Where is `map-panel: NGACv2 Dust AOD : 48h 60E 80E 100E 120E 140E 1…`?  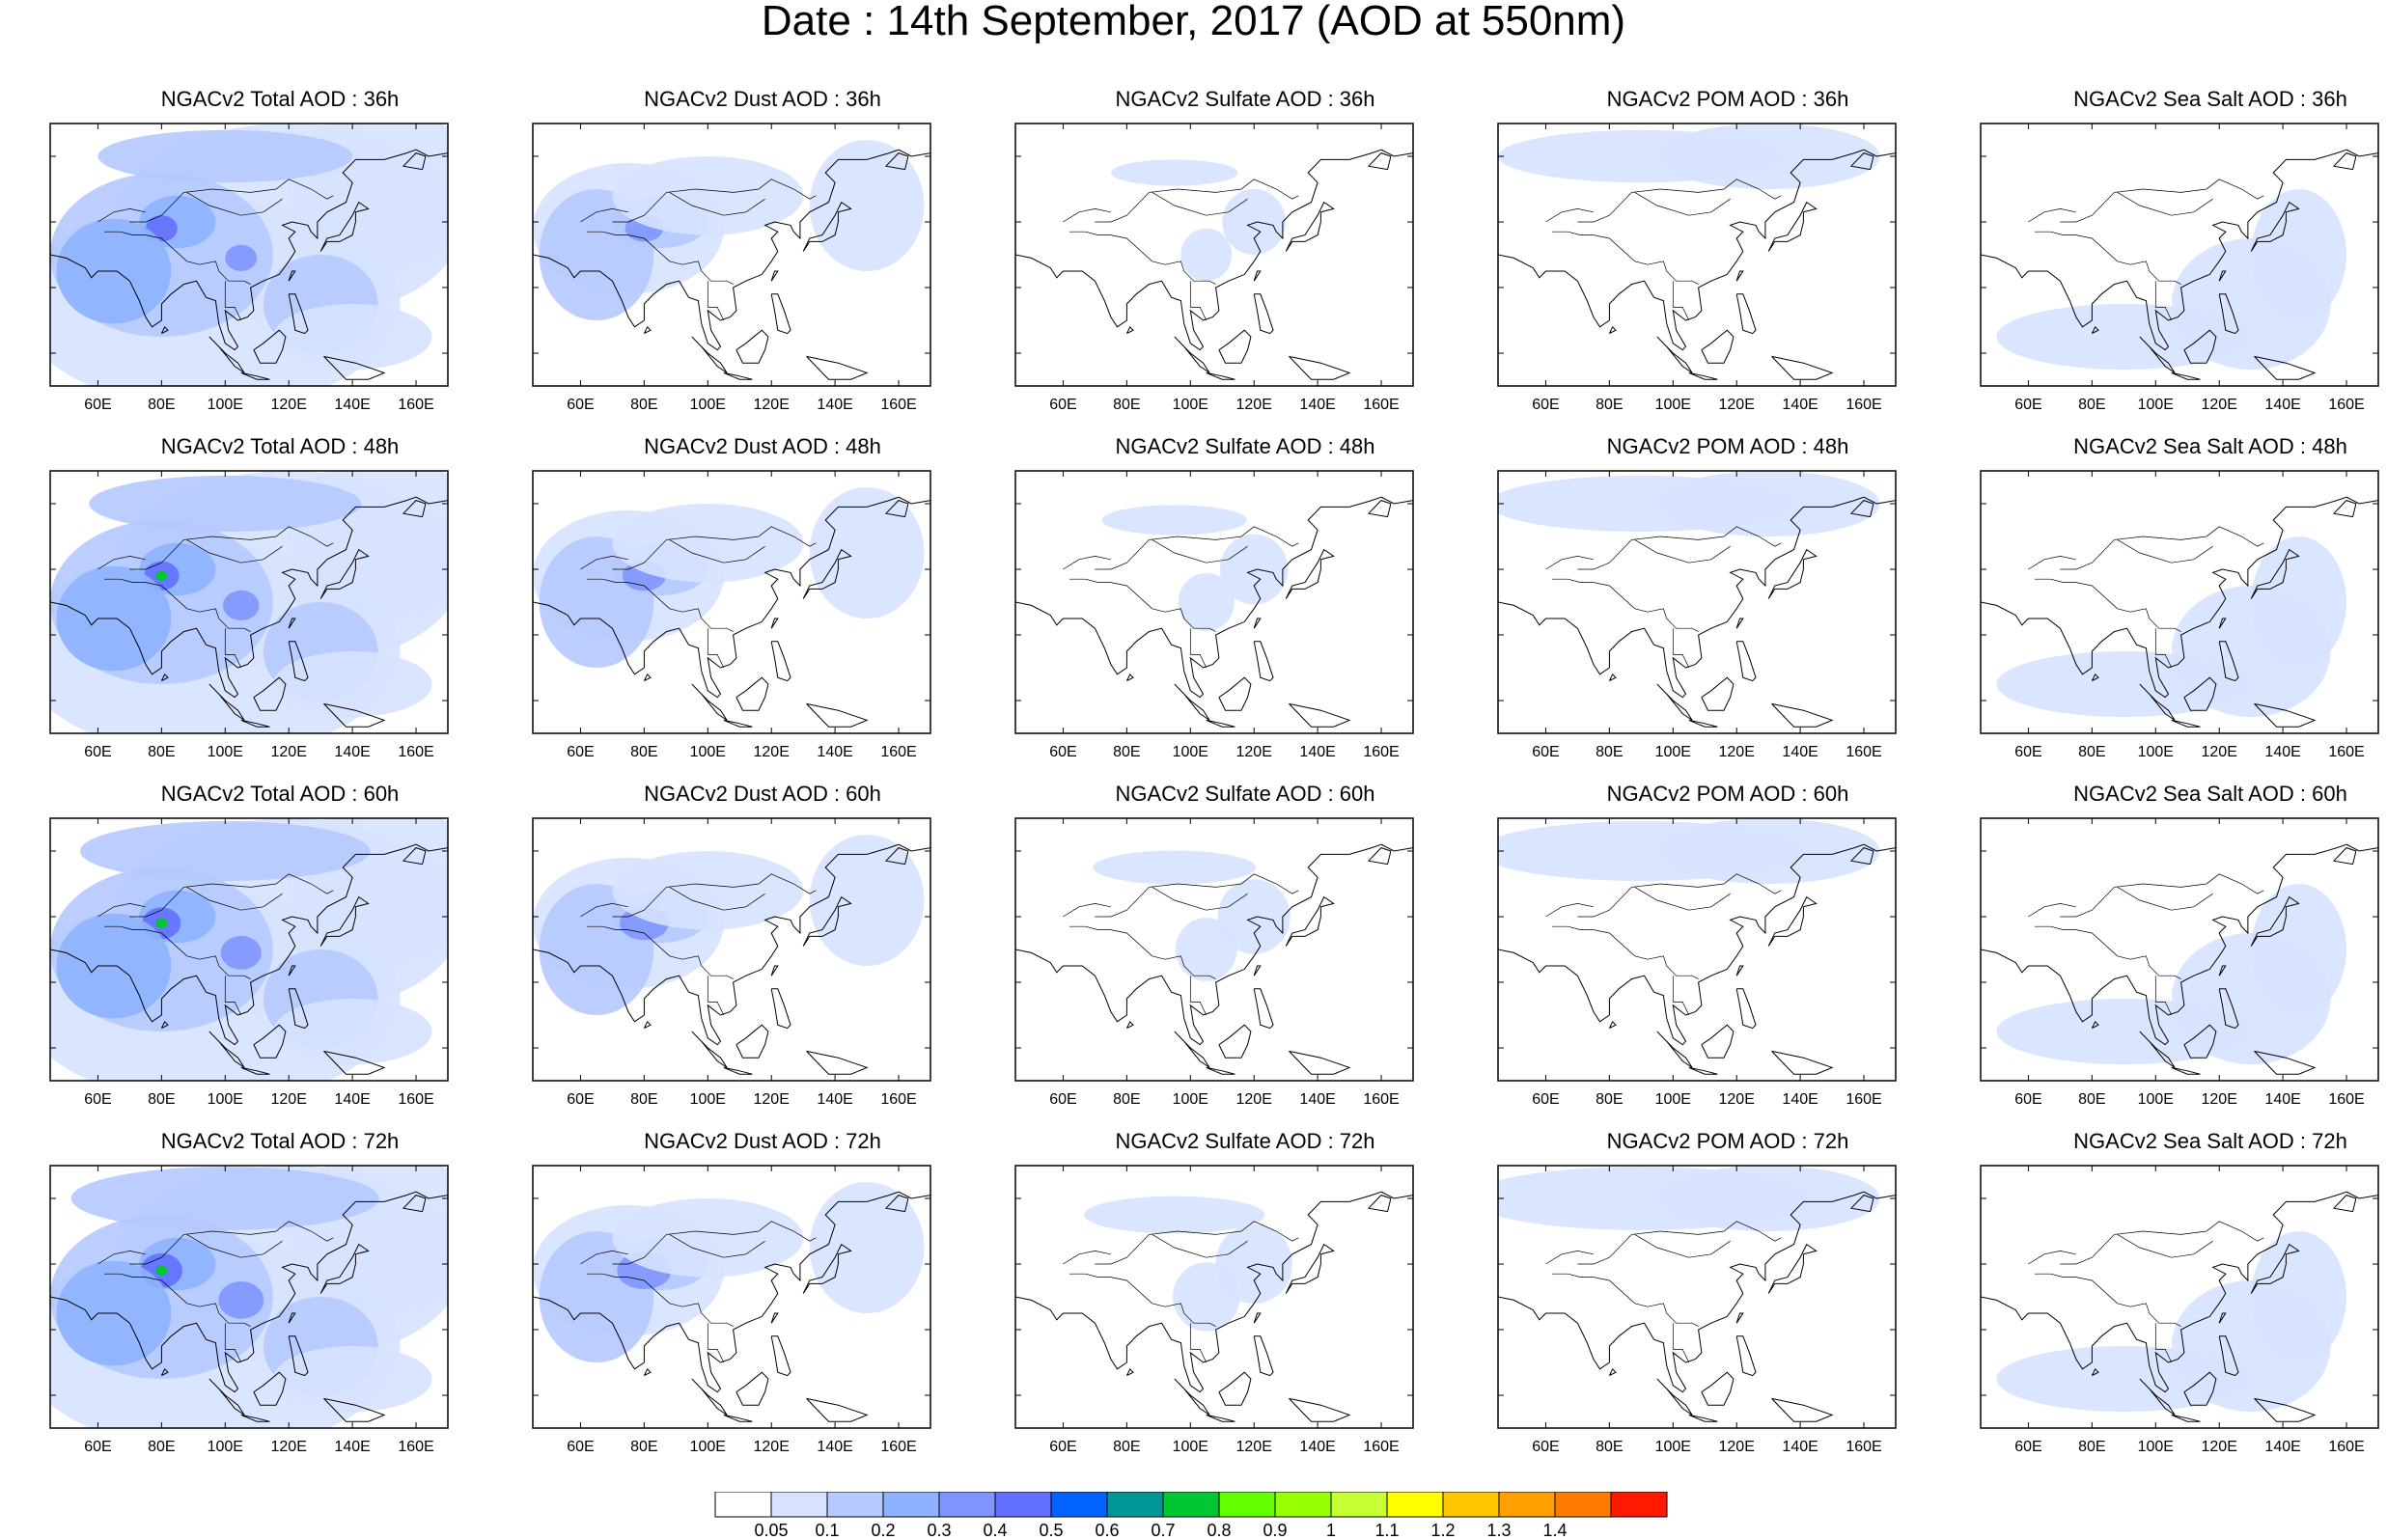 map-panel: NGACv2 Dust AOD : 48h 60E 80E 100E 120E 140E 1… is located at coordinates (762, 598).